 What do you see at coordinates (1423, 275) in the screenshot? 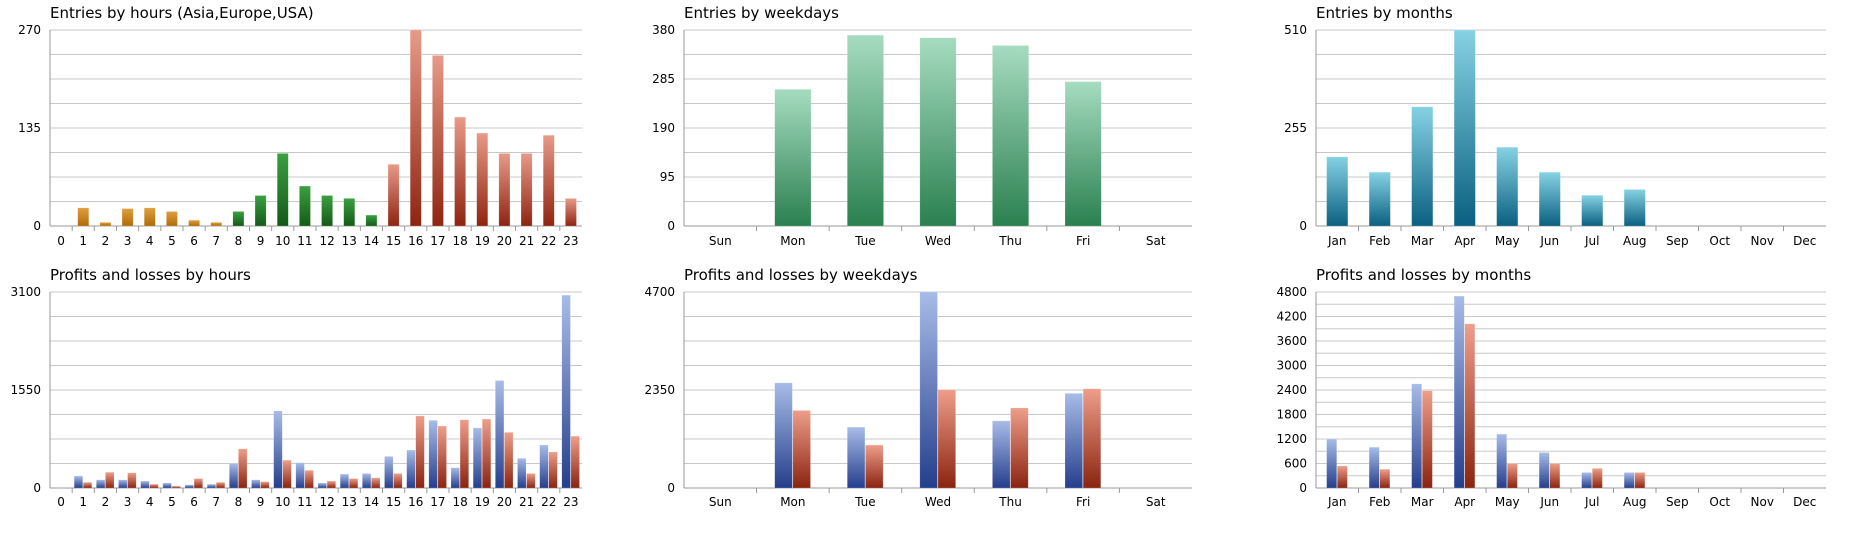
I see `chart-title: Profits and losses by months` at bounding box center [1423, 275].